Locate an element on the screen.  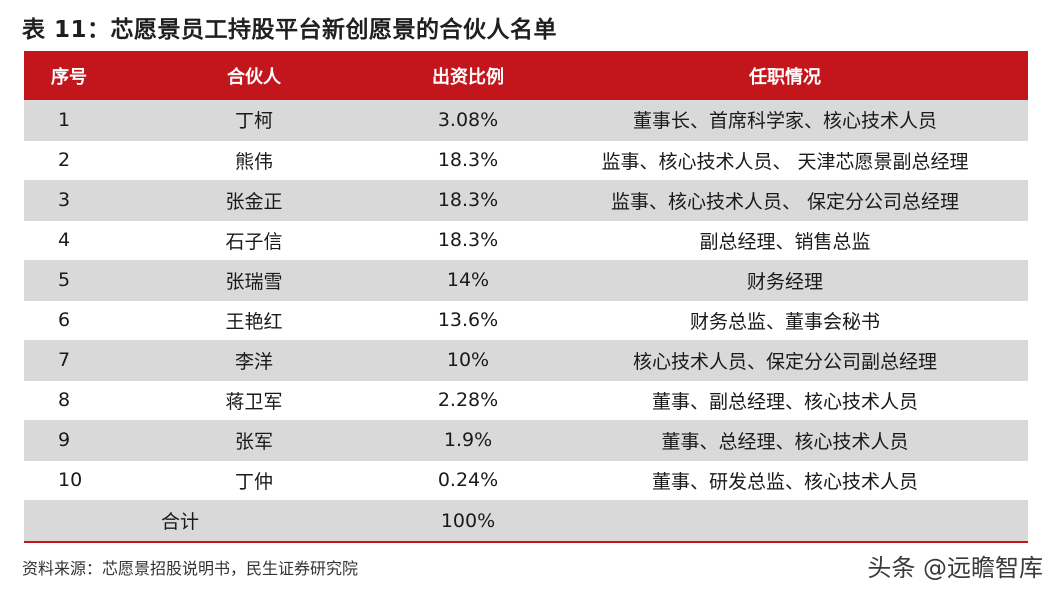
cell-ratio: 2.28% is located at coordinates (468, 400).